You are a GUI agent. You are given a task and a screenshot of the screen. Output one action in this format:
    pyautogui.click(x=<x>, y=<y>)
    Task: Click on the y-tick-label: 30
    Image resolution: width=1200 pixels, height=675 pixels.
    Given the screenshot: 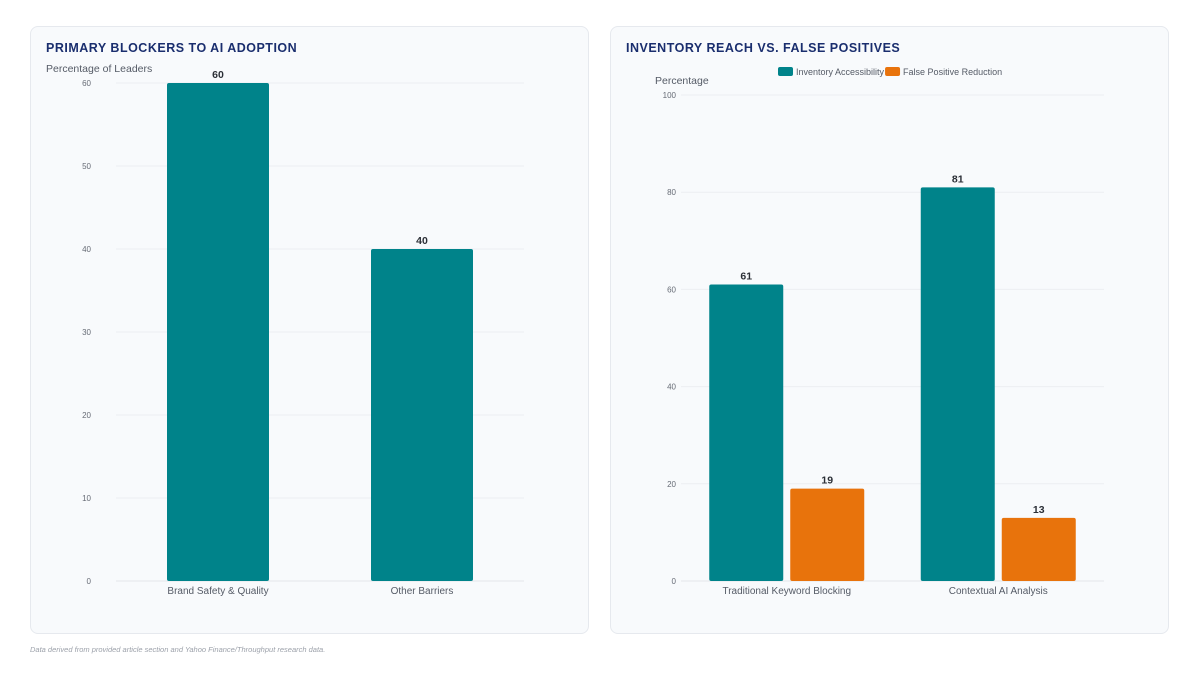 What is the action you would take?
    pyautogui.click(x=86, y=332)
    